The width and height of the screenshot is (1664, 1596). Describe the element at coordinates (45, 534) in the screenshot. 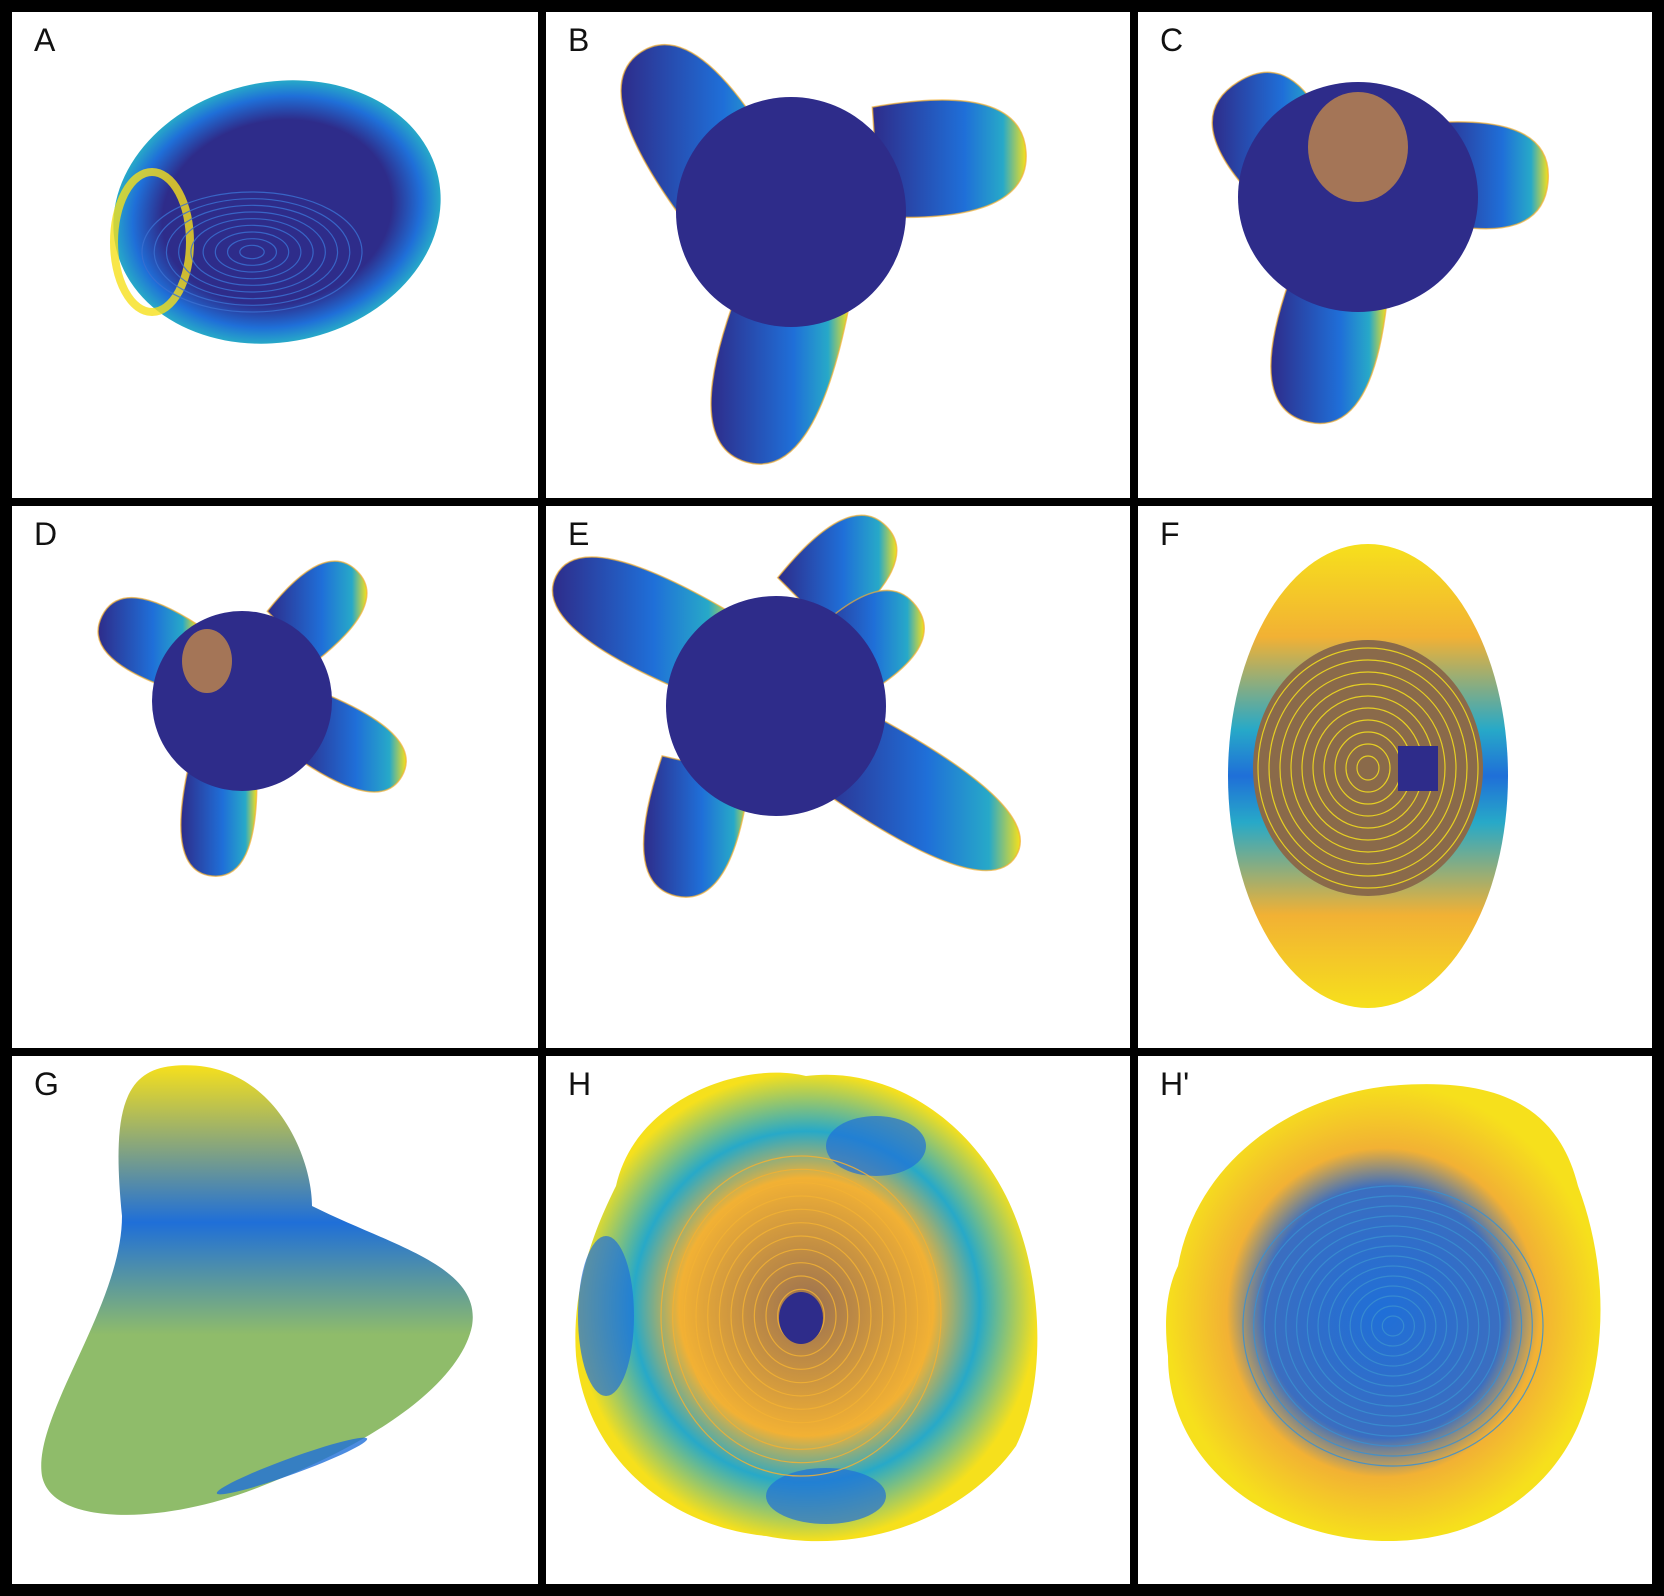

I see `panel-label-d: D` at that location.